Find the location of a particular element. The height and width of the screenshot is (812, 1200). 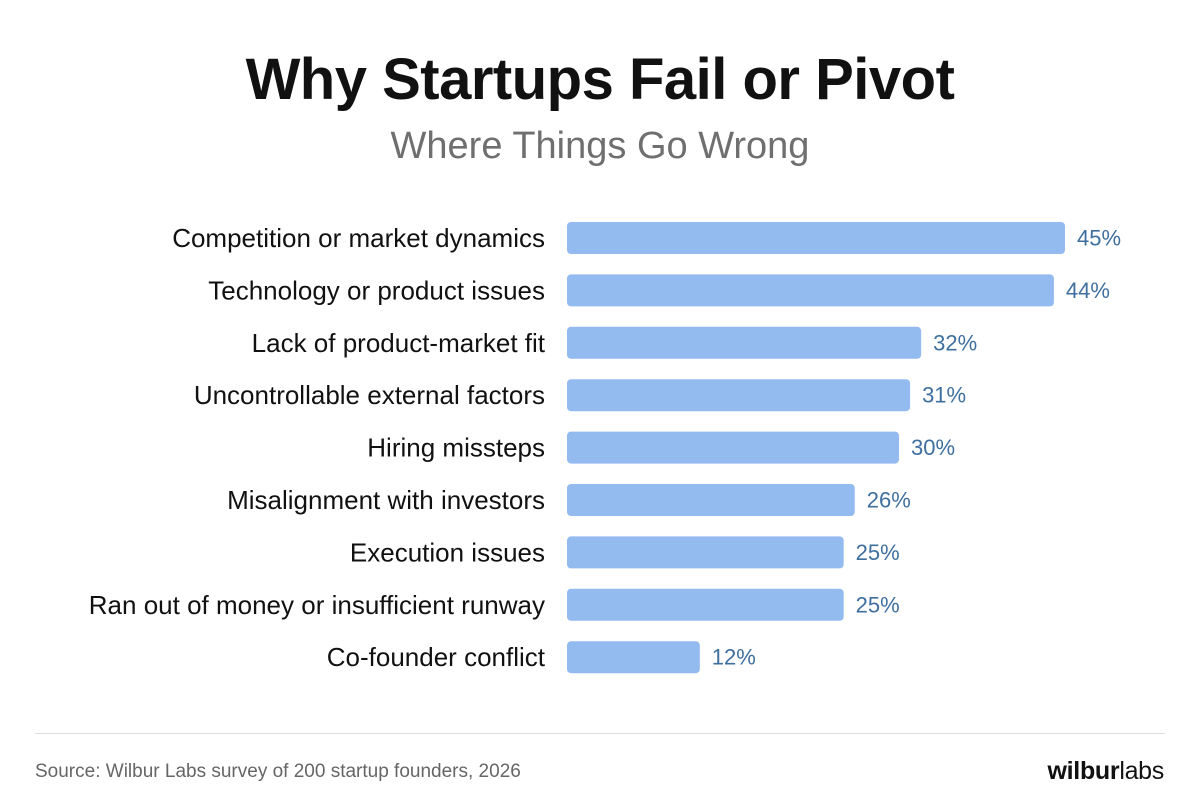

category-label: Ran out of money or insufficient runway is located at coordinates (317, 605).